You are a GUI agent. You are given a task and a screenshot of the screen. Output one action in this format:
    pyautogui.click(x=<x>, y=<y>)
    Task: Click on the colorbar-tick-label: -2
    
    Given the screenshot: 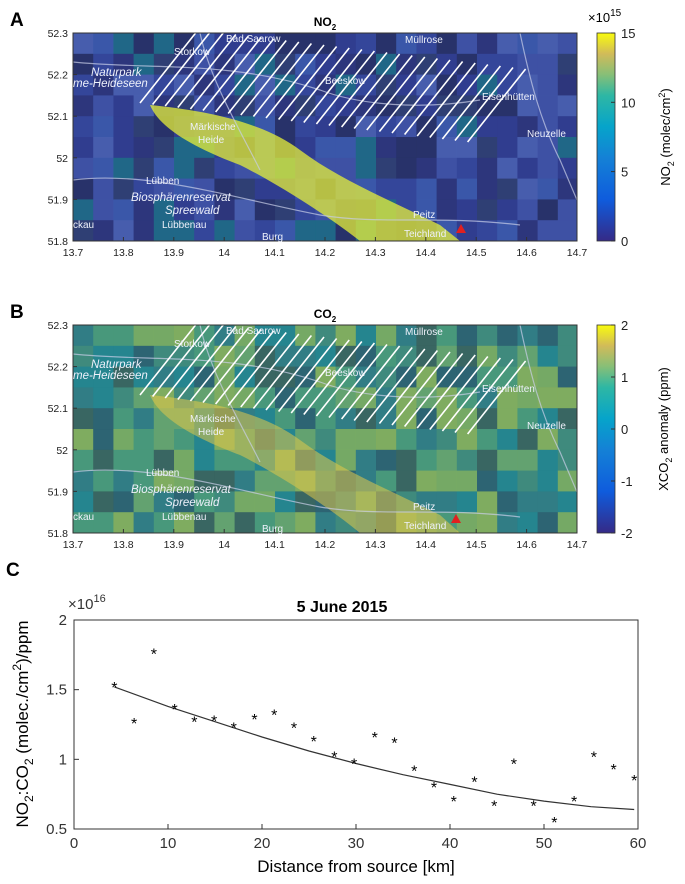 What is the action you would take?
    pyautogui.click(x=627, y=533)
    